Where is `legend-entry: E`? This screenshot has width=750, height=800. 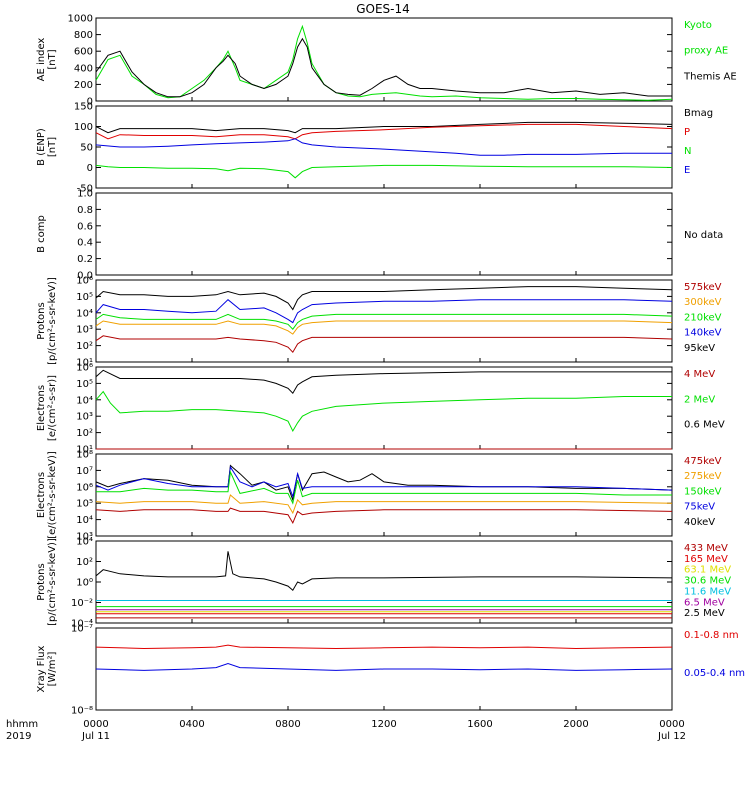 legend-entry: E is located at coordinates (687, 170).